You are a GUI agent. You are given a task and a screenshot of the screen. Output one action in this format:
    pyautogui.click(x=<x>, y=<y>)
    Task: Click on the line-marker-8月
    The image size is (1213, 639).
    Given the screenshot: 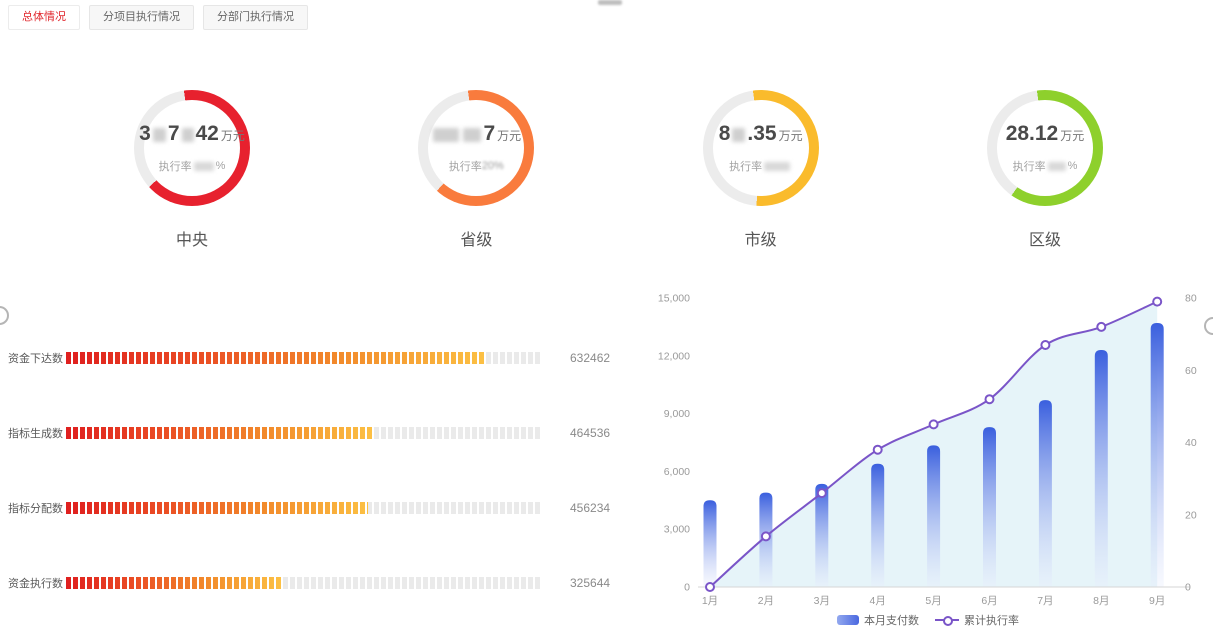 What is the action you would take?
    pyautogui.click(x=1101, y=326)
    